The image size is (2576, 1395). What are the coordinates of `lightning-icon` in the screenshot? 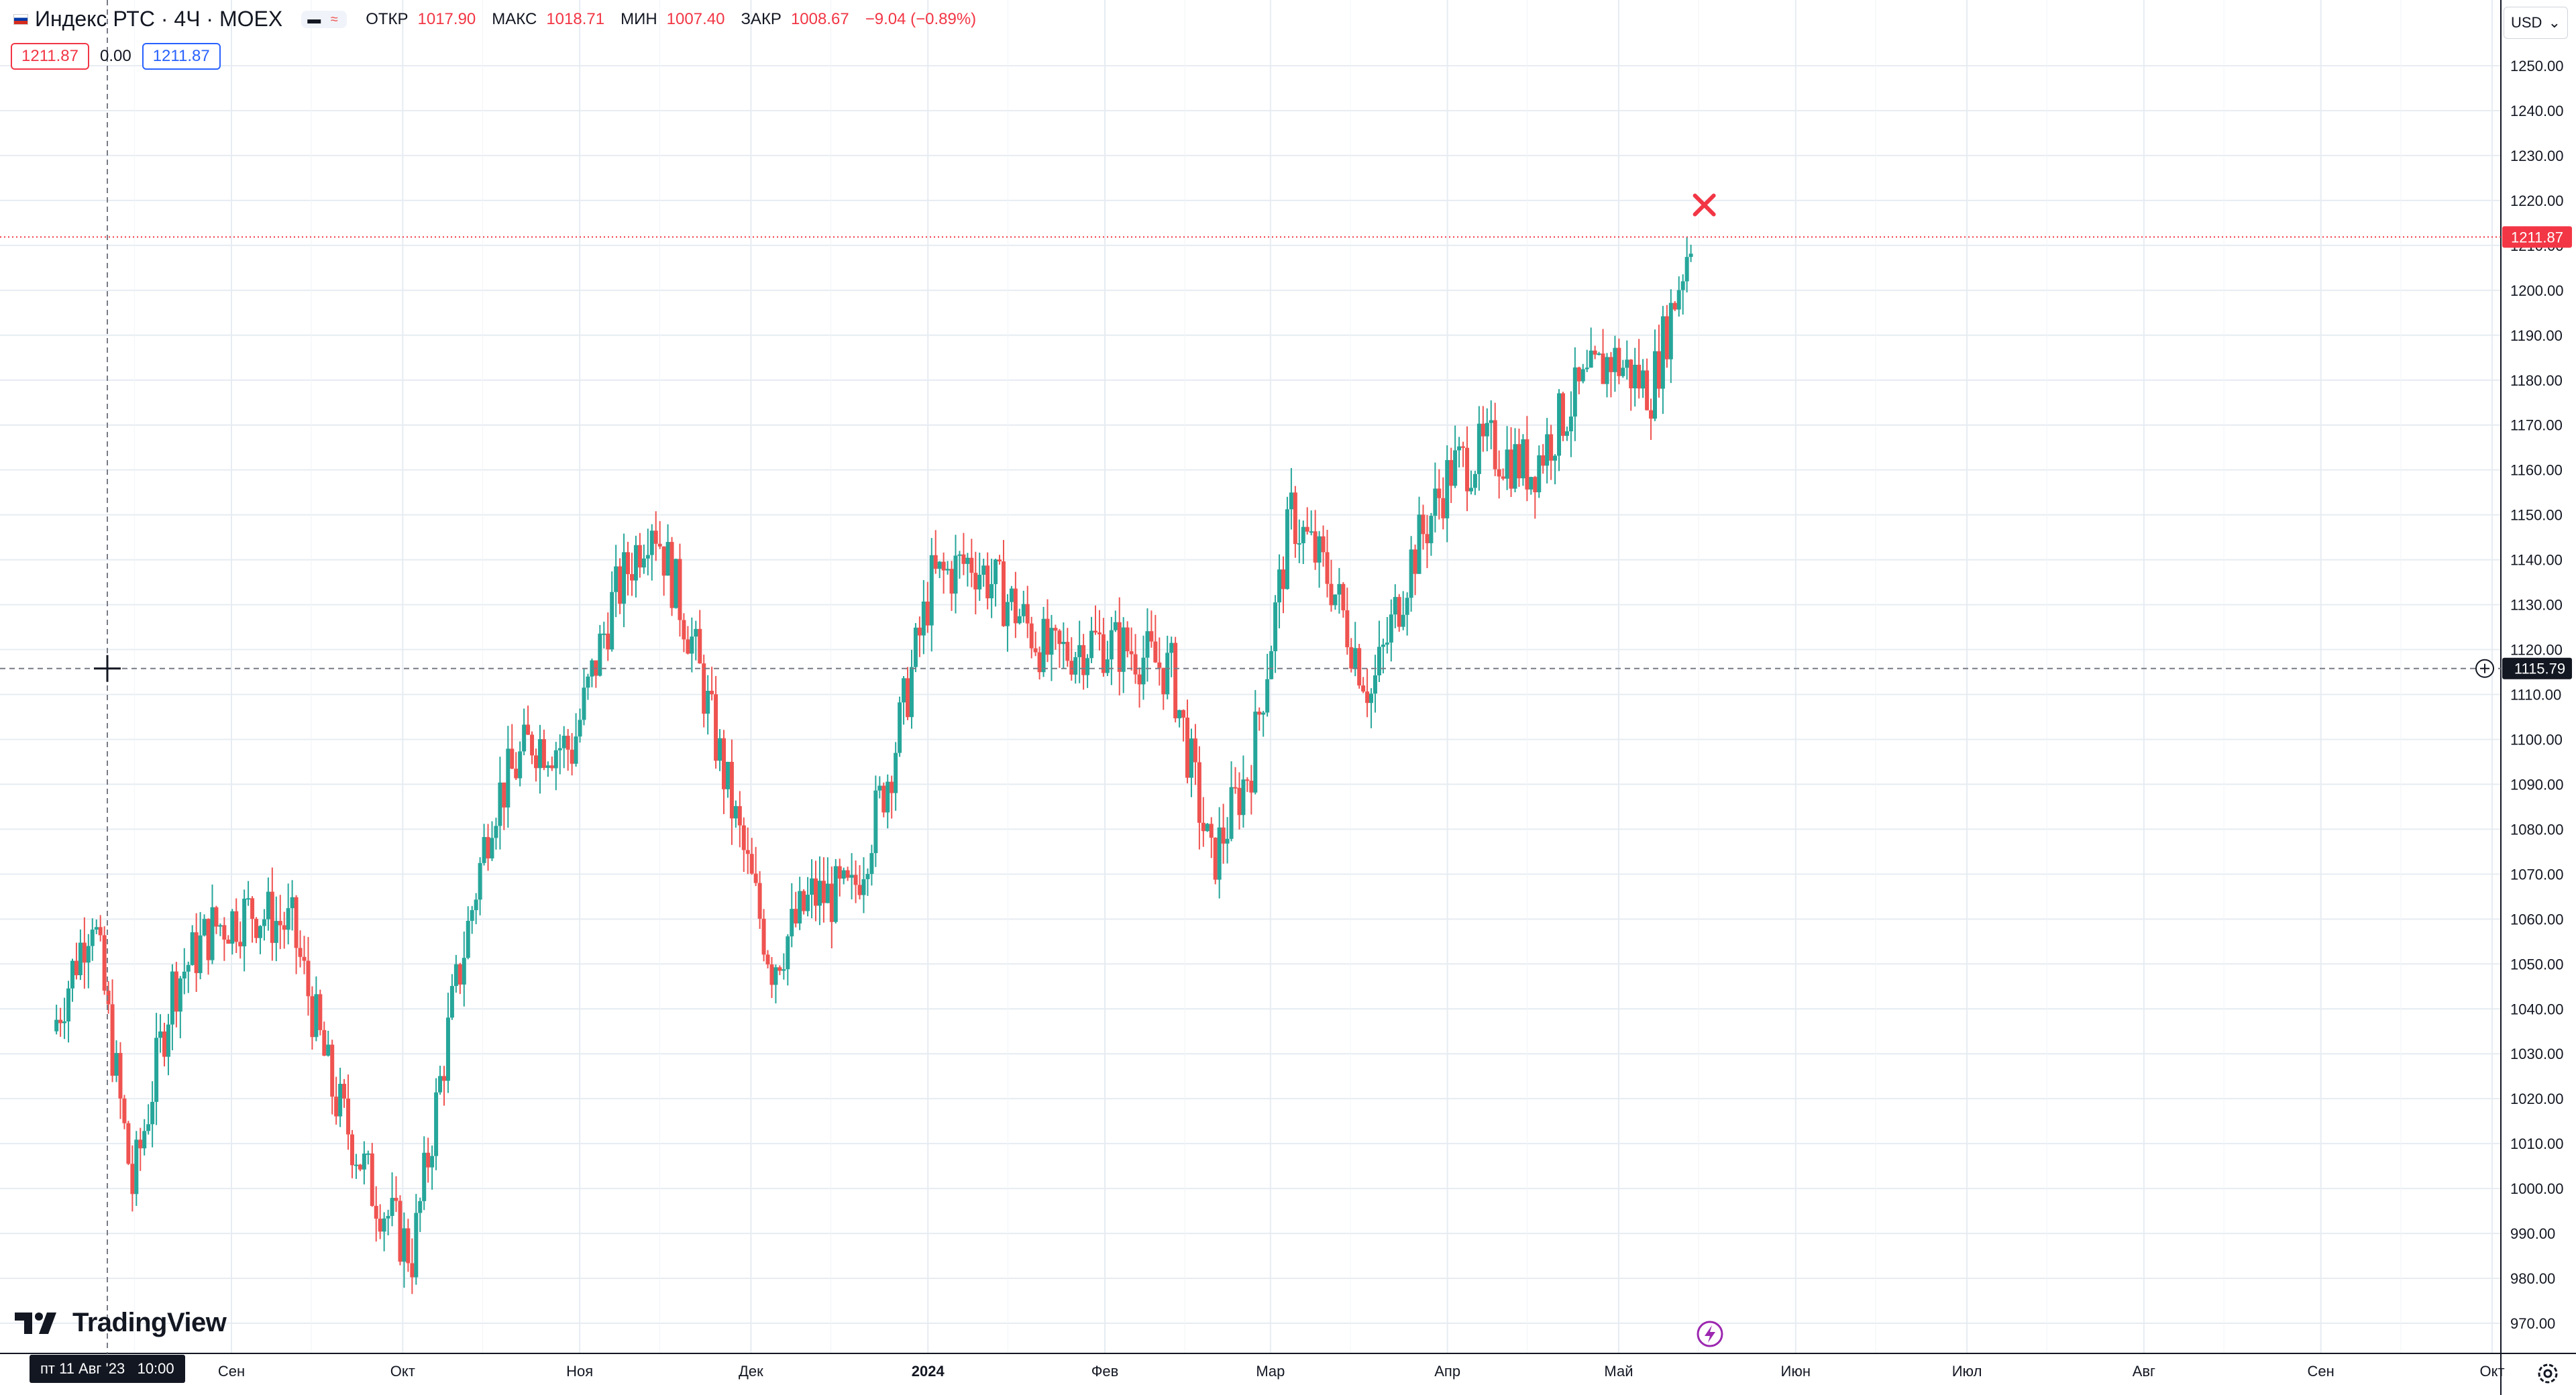 It's located at (1710, 1334).